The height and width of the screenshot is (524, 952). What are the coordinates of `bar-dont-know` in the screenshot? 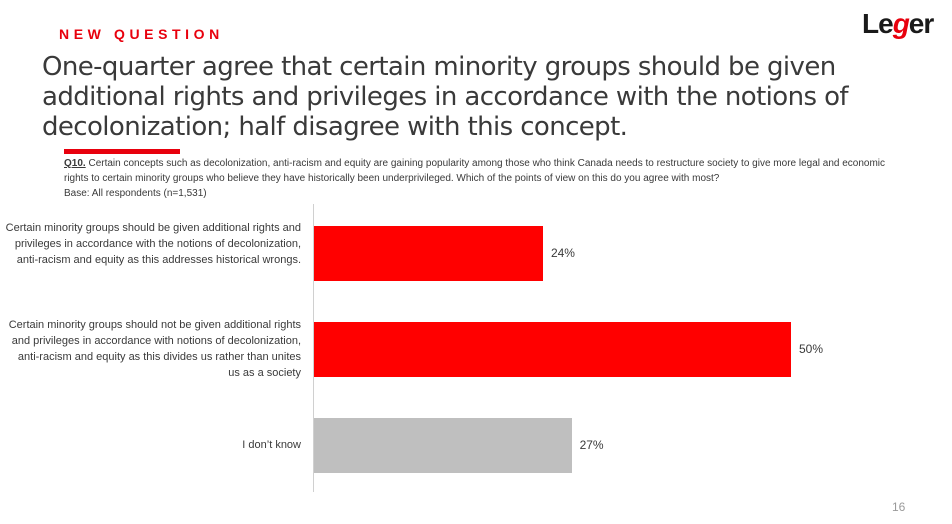 It's located at (443, 445).